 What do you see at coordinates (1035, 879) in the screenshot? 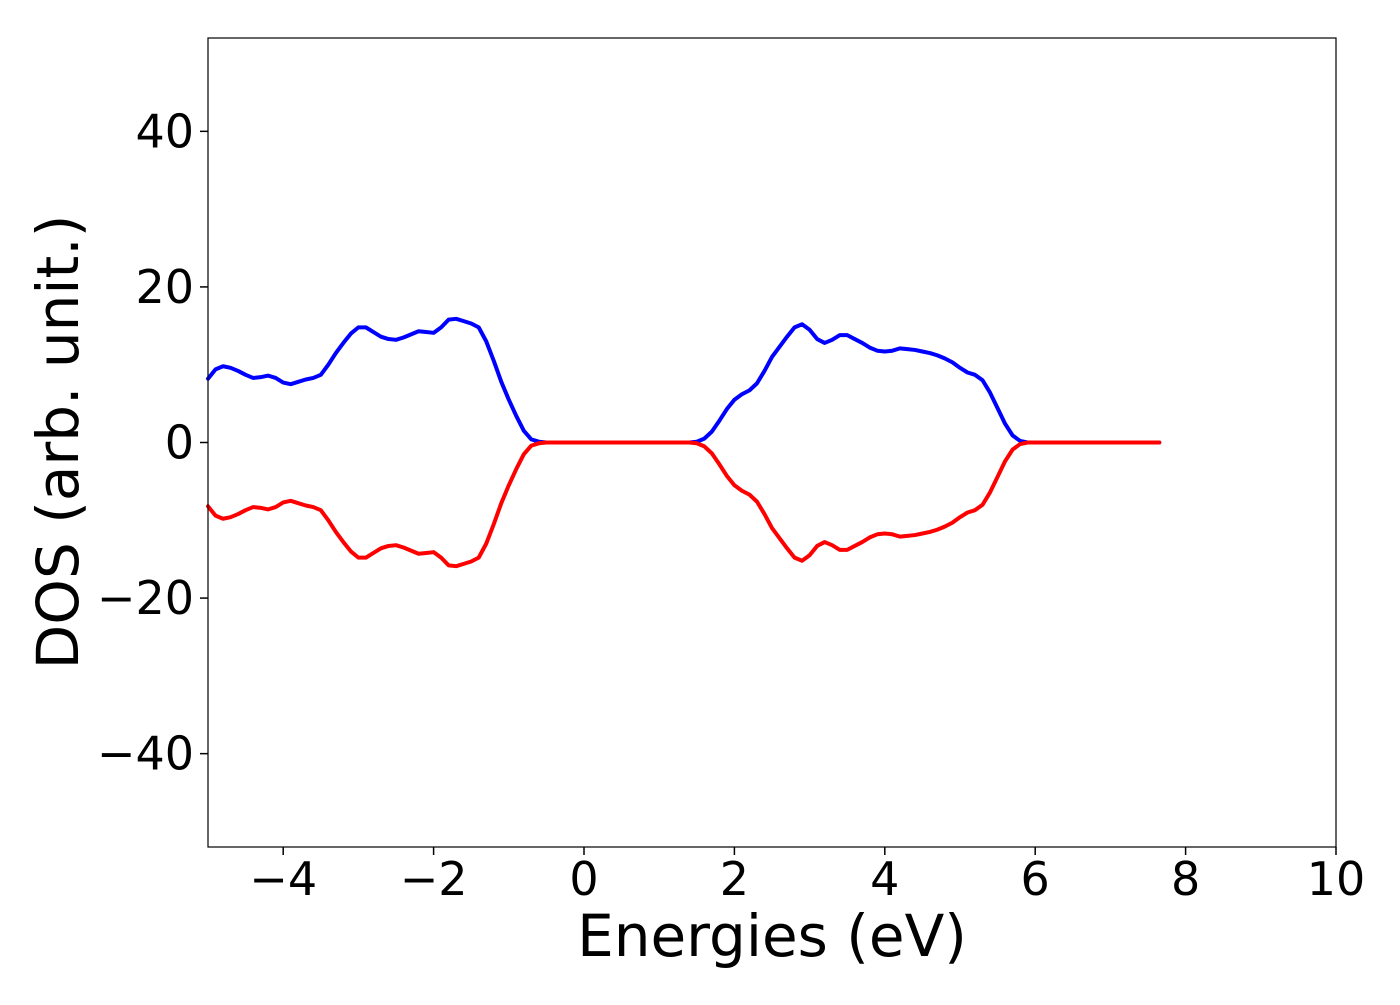
I see `x-tick-label: 6` at bounding box center [1035, 879].